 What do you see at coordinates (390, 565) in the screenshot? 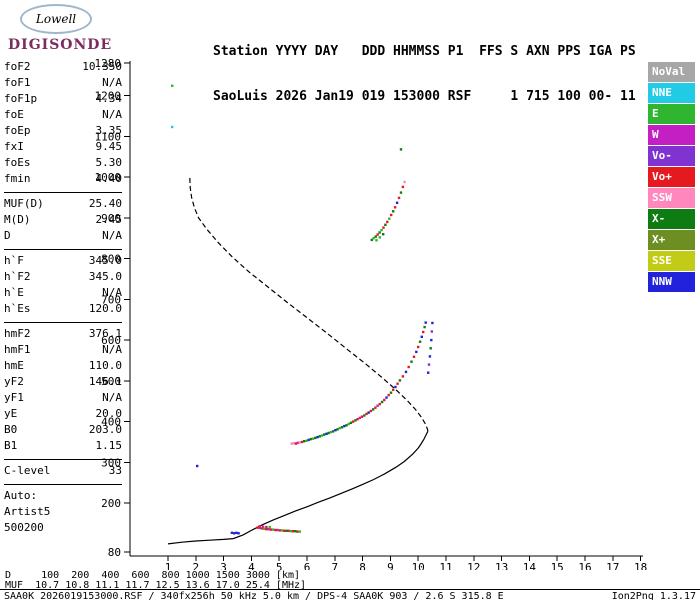
I see `x-tick-label: 9` at bounding box center [390, 565].